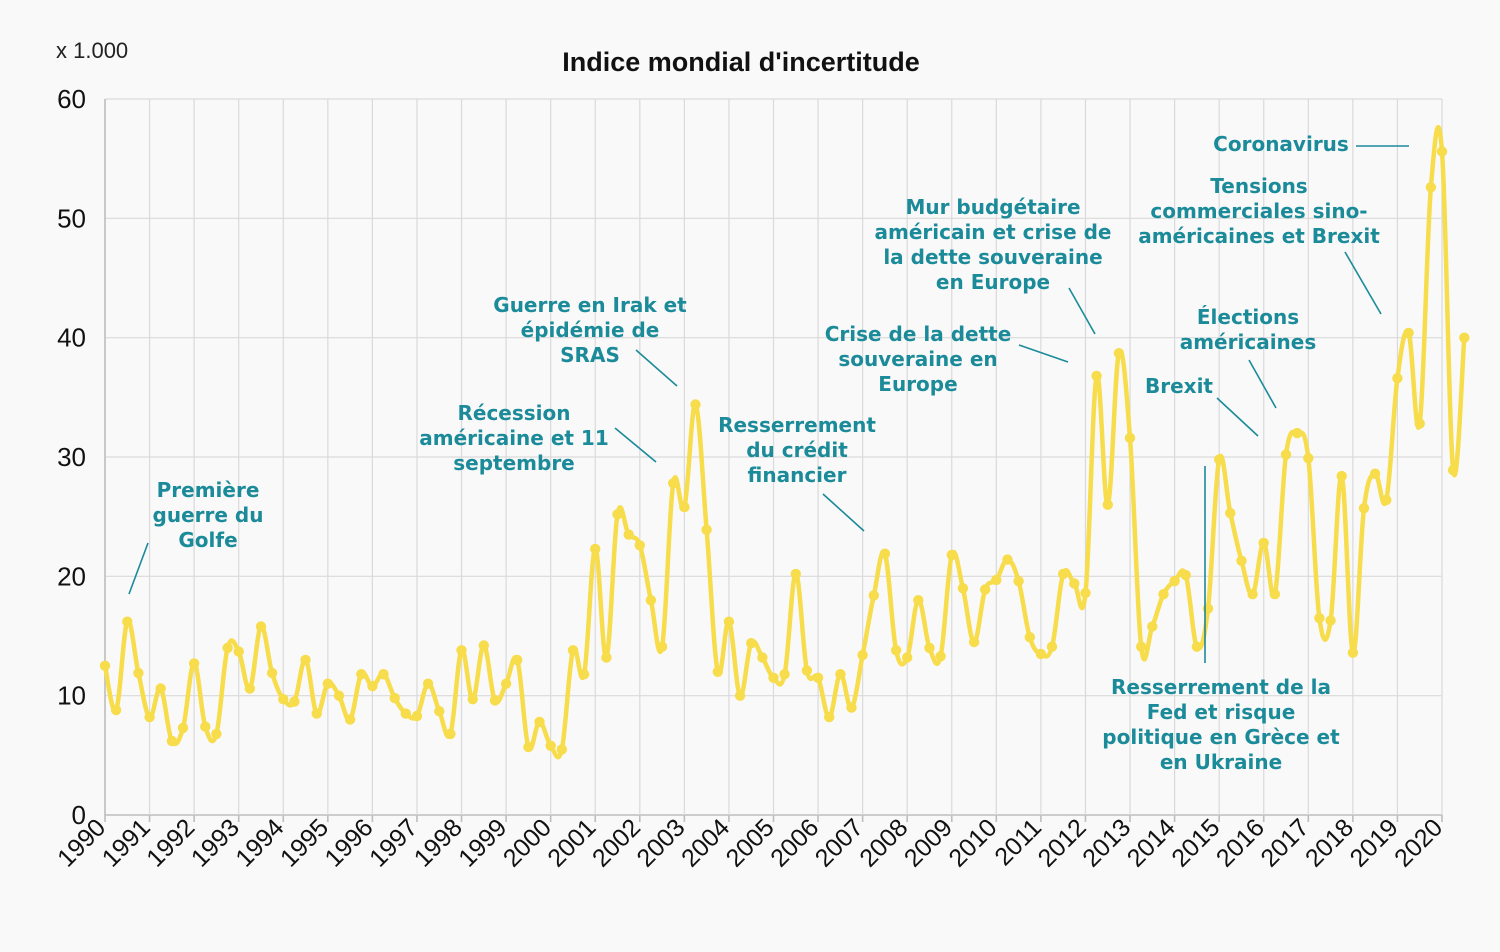 The height and width of the screenshot is (952, 1500). Describe the element at coordinates (71, 99) in the screenshot. I see `y-tick-label: 60` at that location.